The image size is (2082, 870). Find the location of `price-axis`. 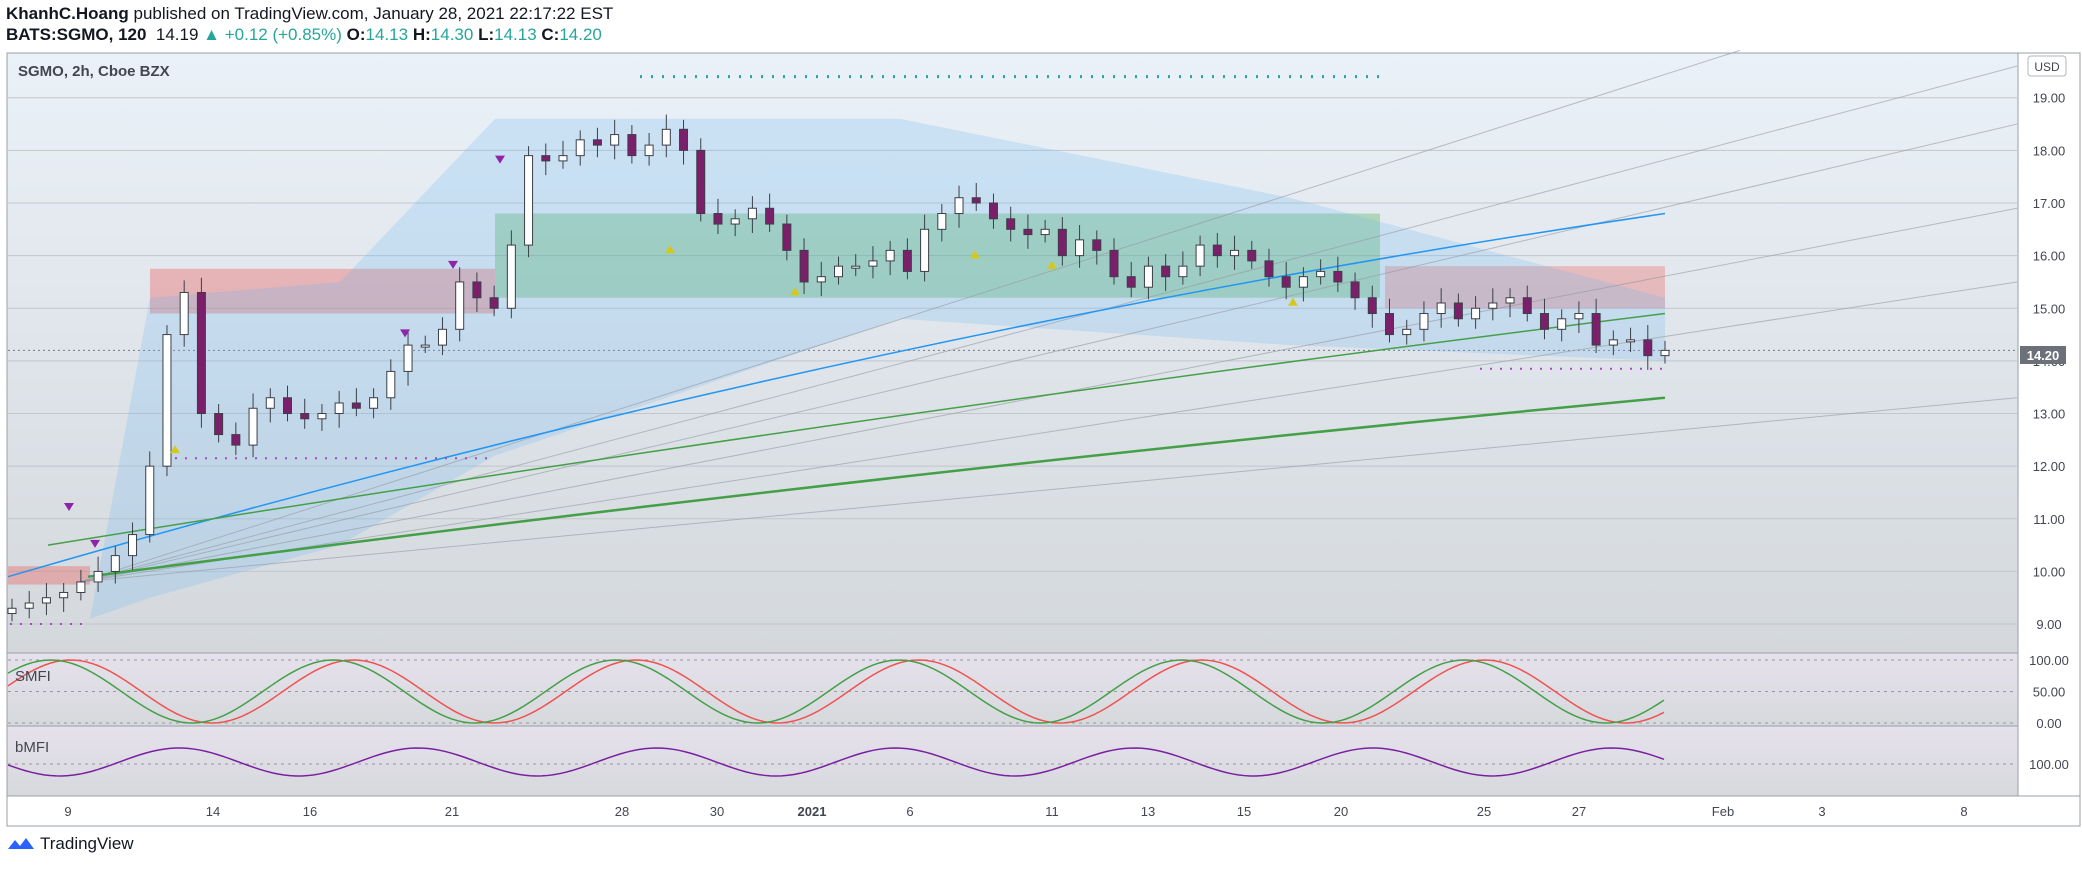

price-axis is located at coordinates (2049, 424).